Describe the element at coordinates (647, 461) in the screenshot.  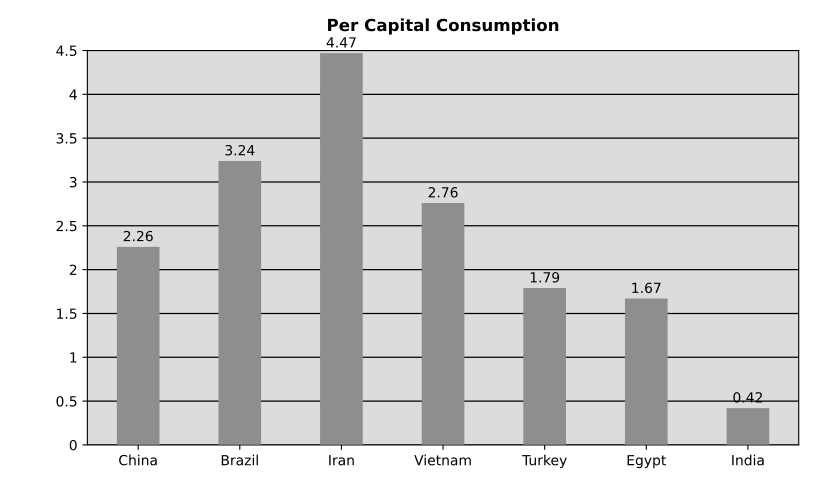
I see `x-tick-label: Egypt` at that location.